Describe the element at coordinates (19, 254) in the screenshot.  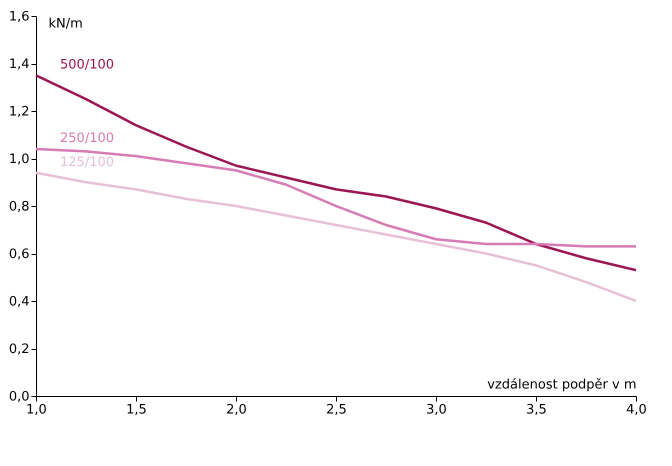
I see `y-tick-label: 0,6` at that location.